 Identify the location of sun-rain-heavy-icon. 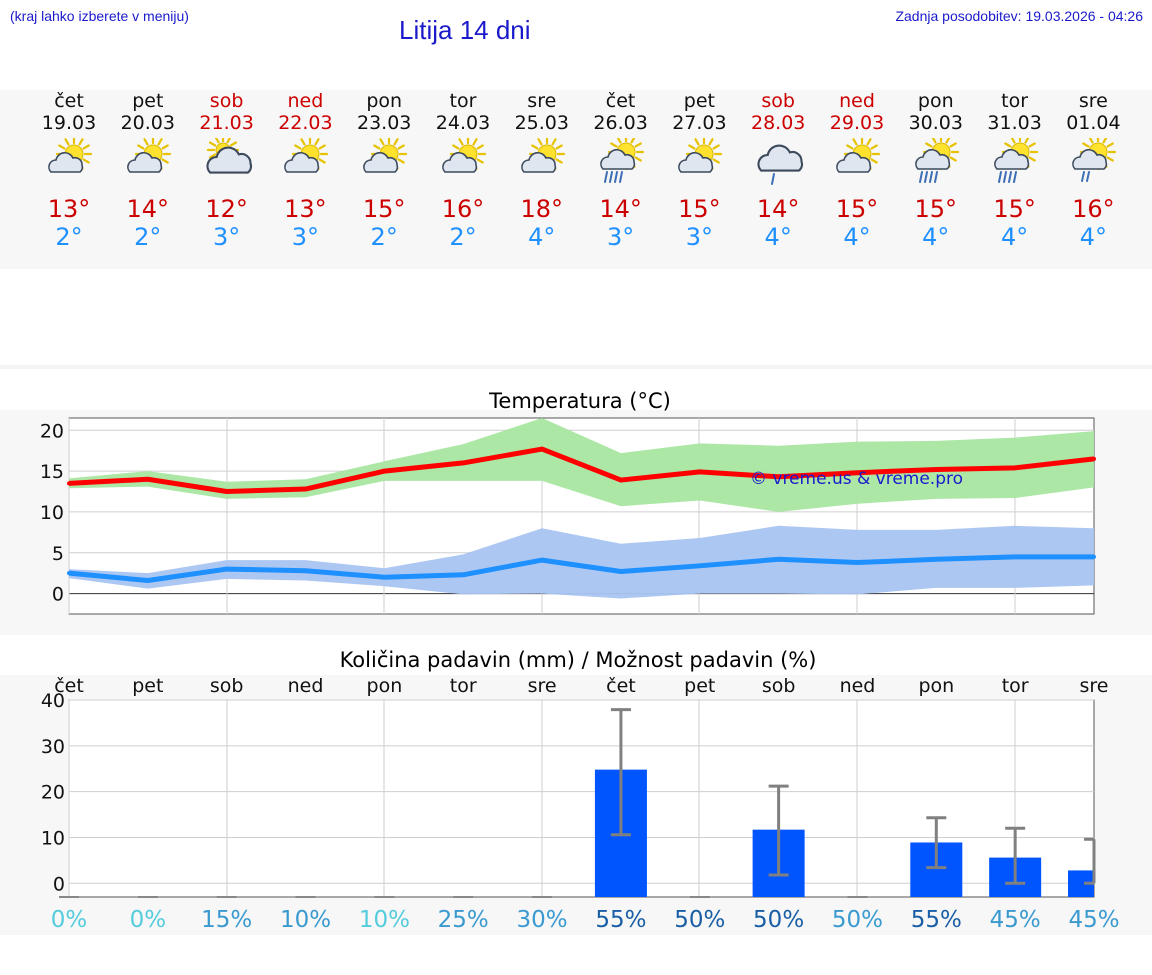
(621, 160).